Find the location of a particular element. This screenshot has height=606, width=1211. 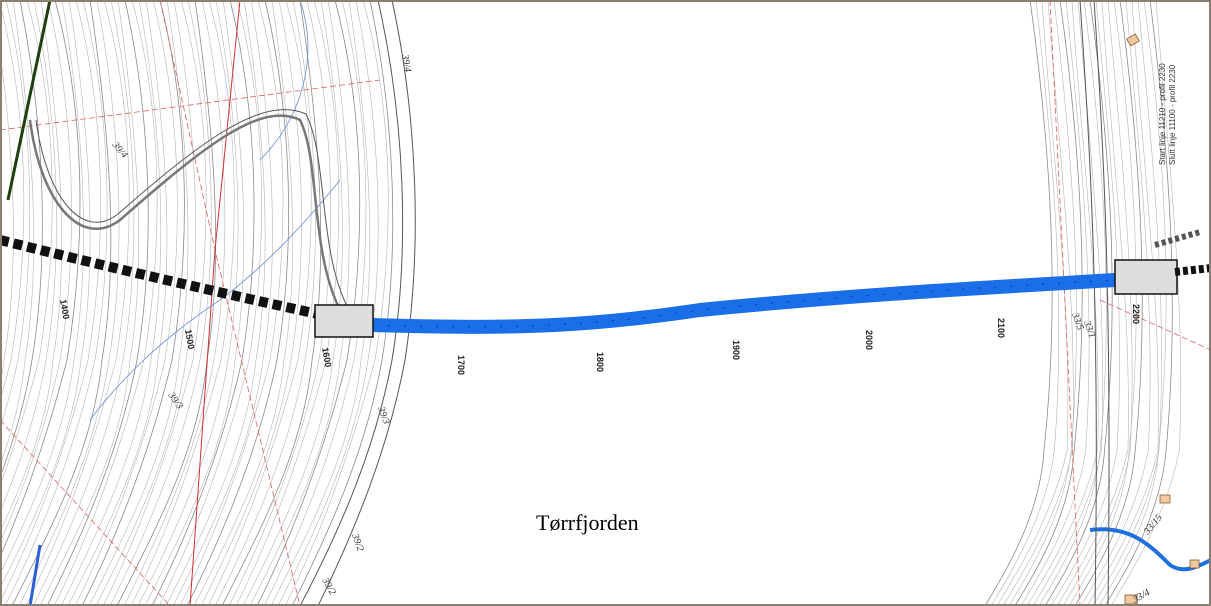

note: Start linje 11210 - profil 2230 is located at coordinates (1162, 114).